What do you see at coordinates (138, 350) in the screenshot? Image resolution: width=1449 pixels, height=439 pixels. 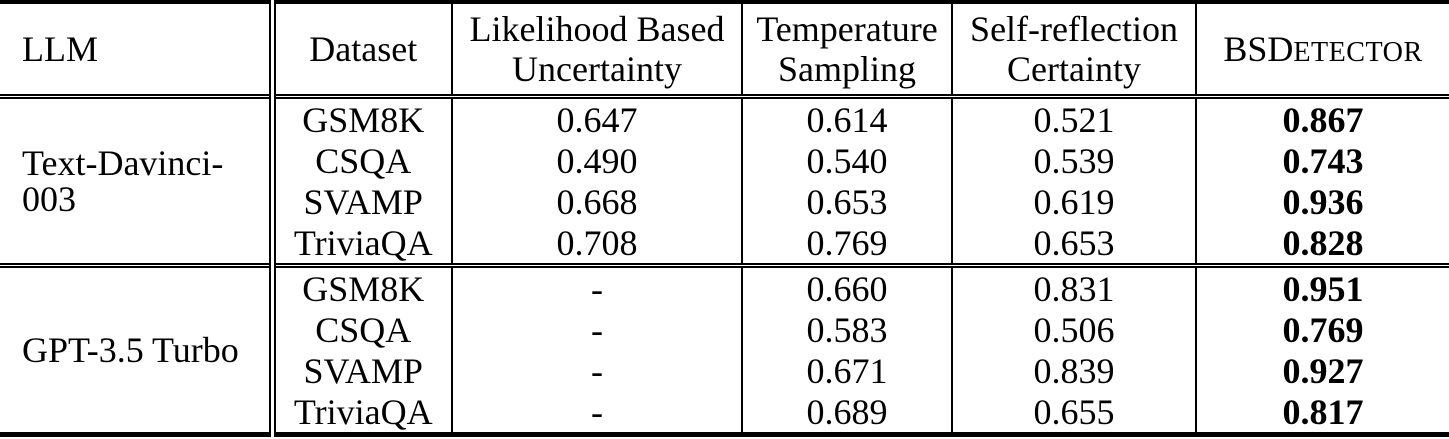 I see `llm-name-cell: GPT-3.5 Turbo` at bounding box center [138, 350].